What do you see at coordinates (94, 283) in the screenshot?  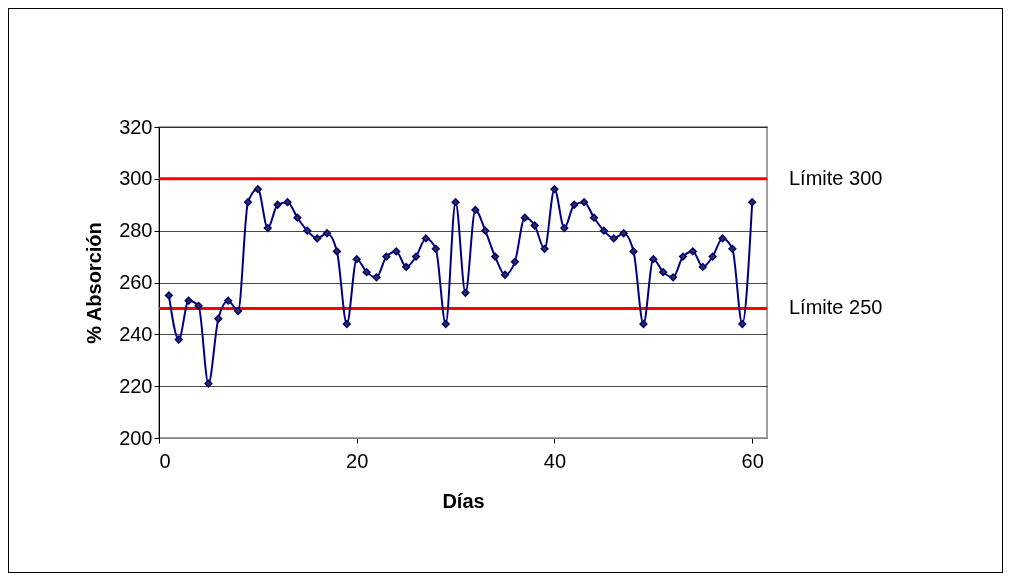 I see `y-axis-title: % Absorción` at bounding box center [94, 283].